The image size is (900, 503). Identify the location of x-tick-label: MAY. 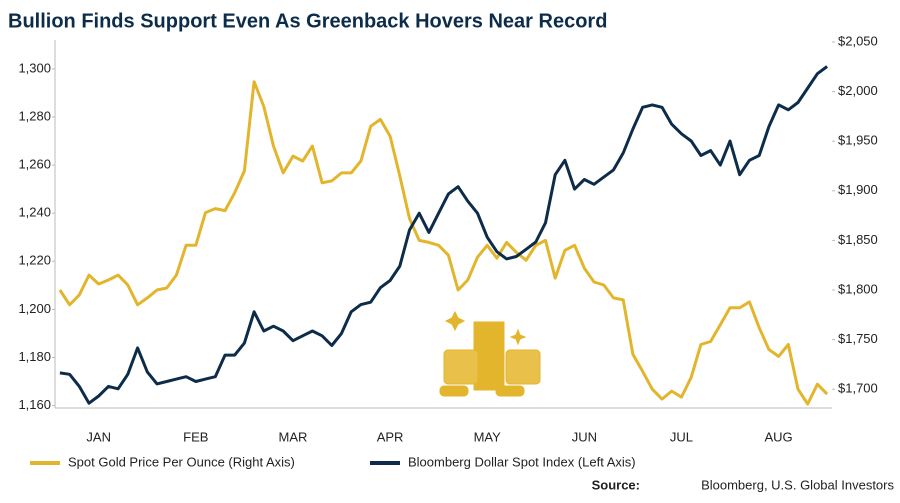
(488, 436).